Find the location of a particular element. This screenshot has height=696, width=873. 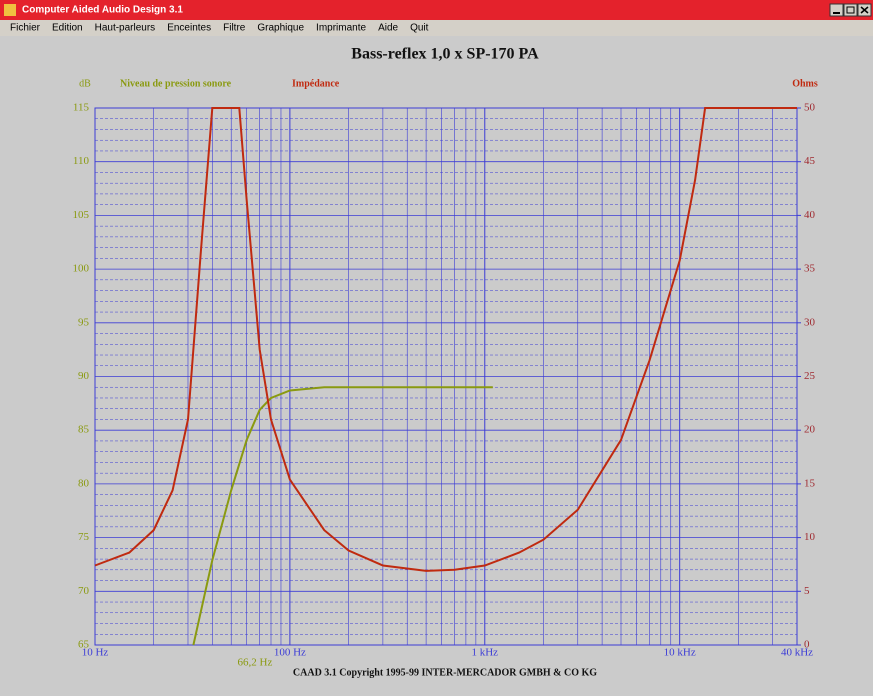

y2-axis-label: Ohms is located at coordinates (805, 83).